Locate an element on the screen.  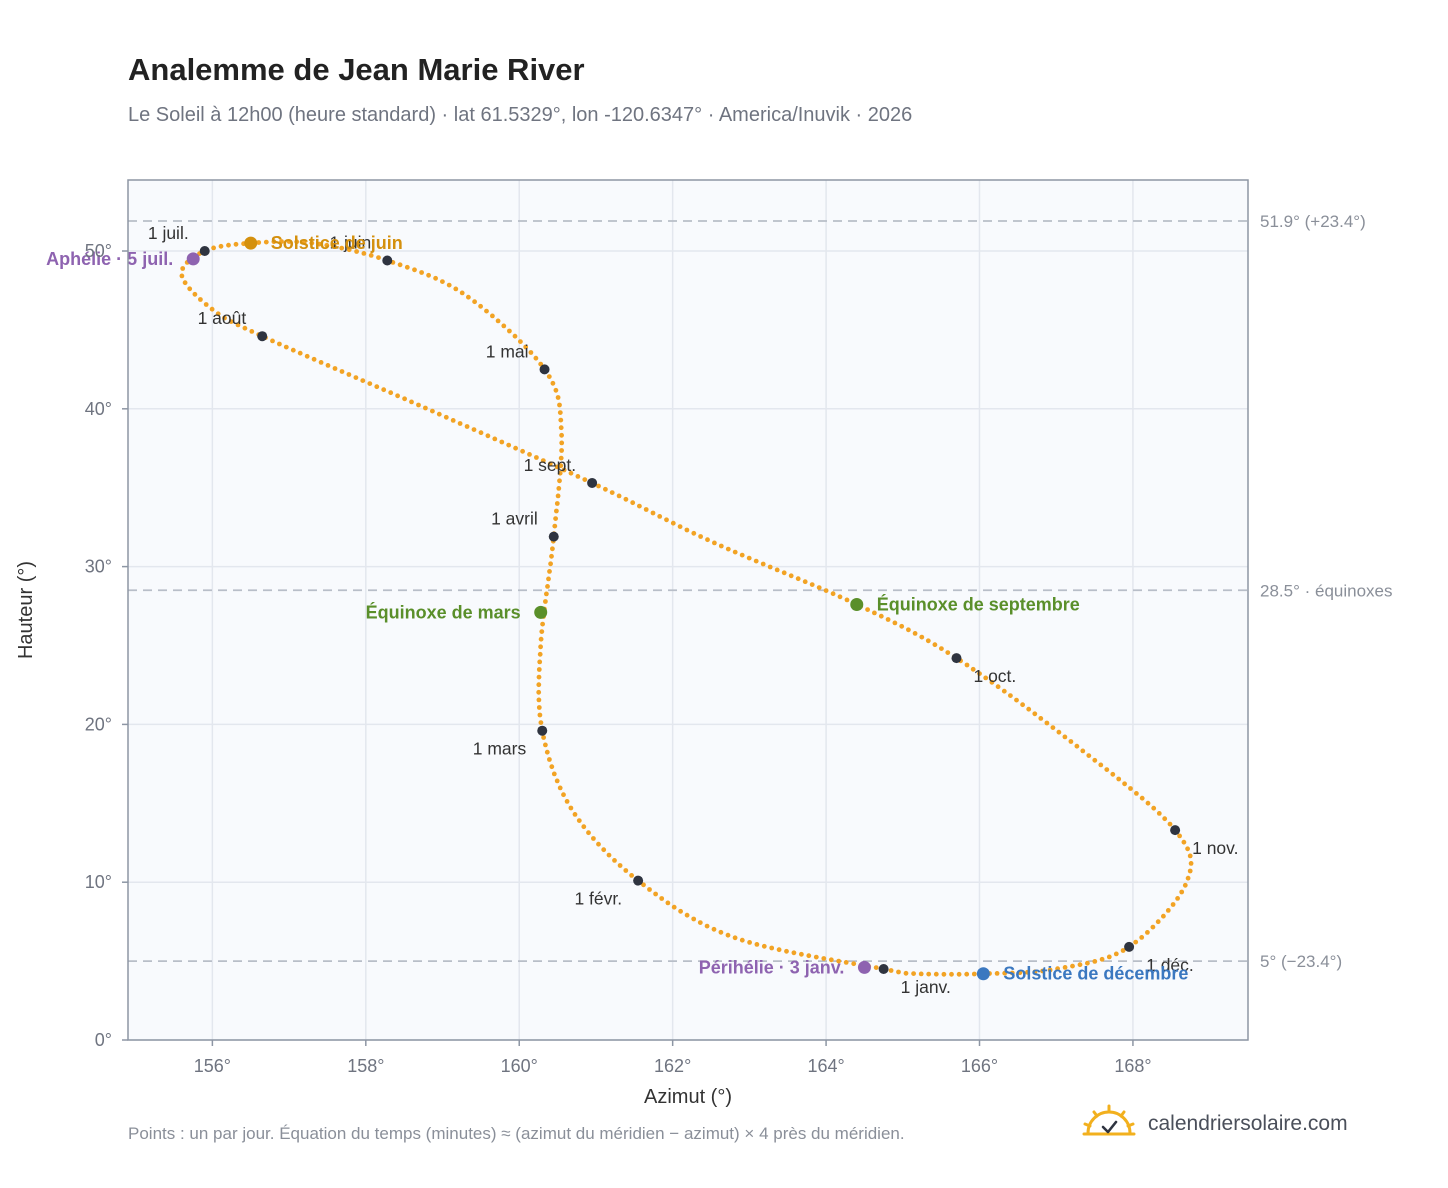
x-tick-label: 162° is located at coordinates (672, 1066).